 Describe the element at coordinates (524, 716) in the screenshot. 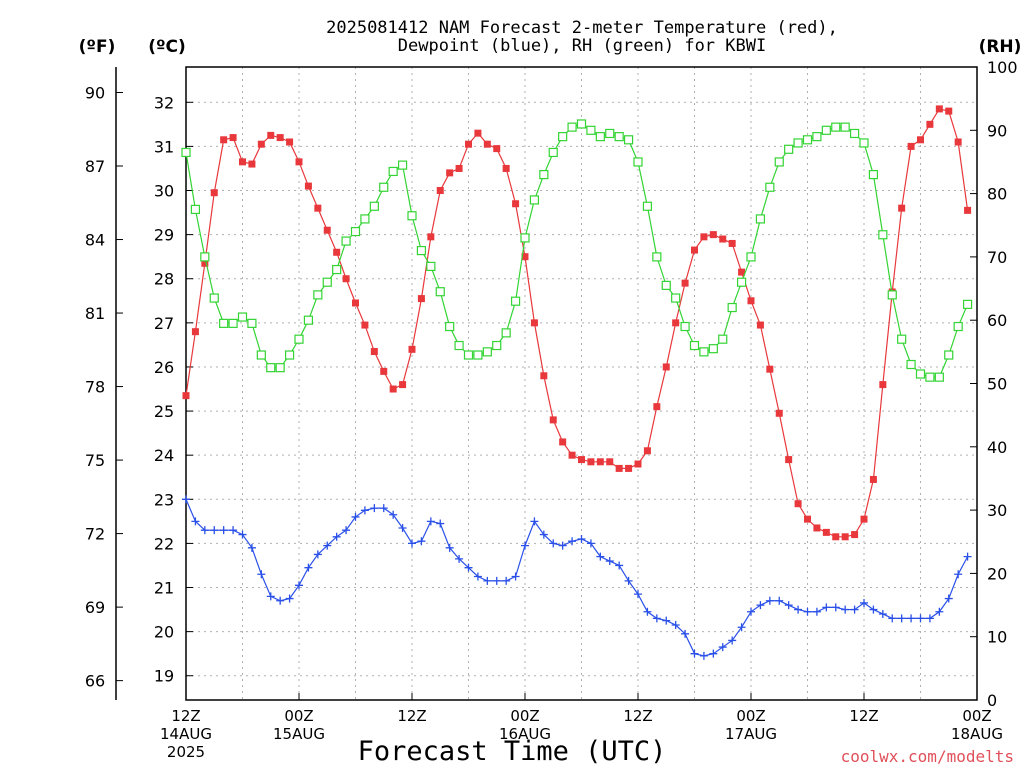

I see `x-tick-label: 00Z` at that location.